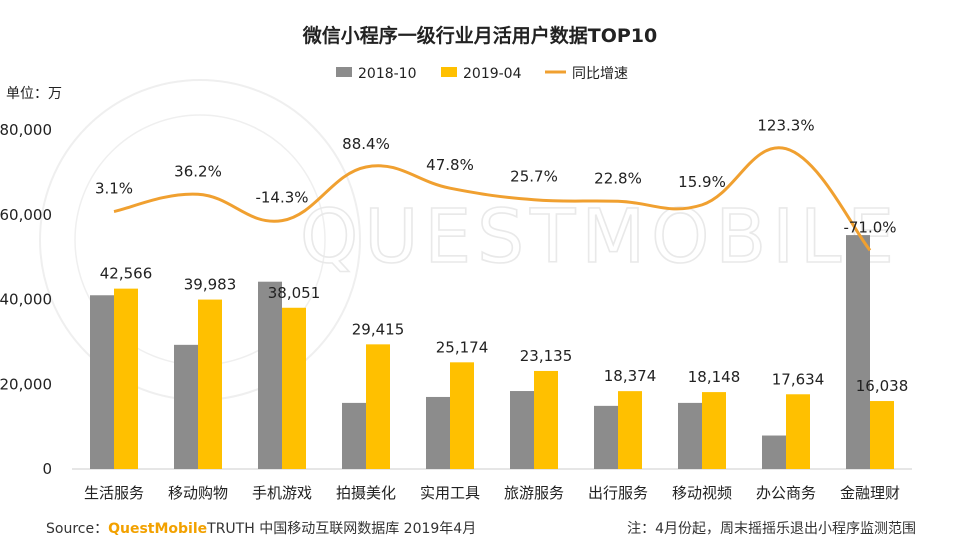 This screenshot has height=552, width=960. What do you see at coordinates (210, 285) in the screenshot?
I see `bar-value-label: 39,983` at bounding box center [210, 285].